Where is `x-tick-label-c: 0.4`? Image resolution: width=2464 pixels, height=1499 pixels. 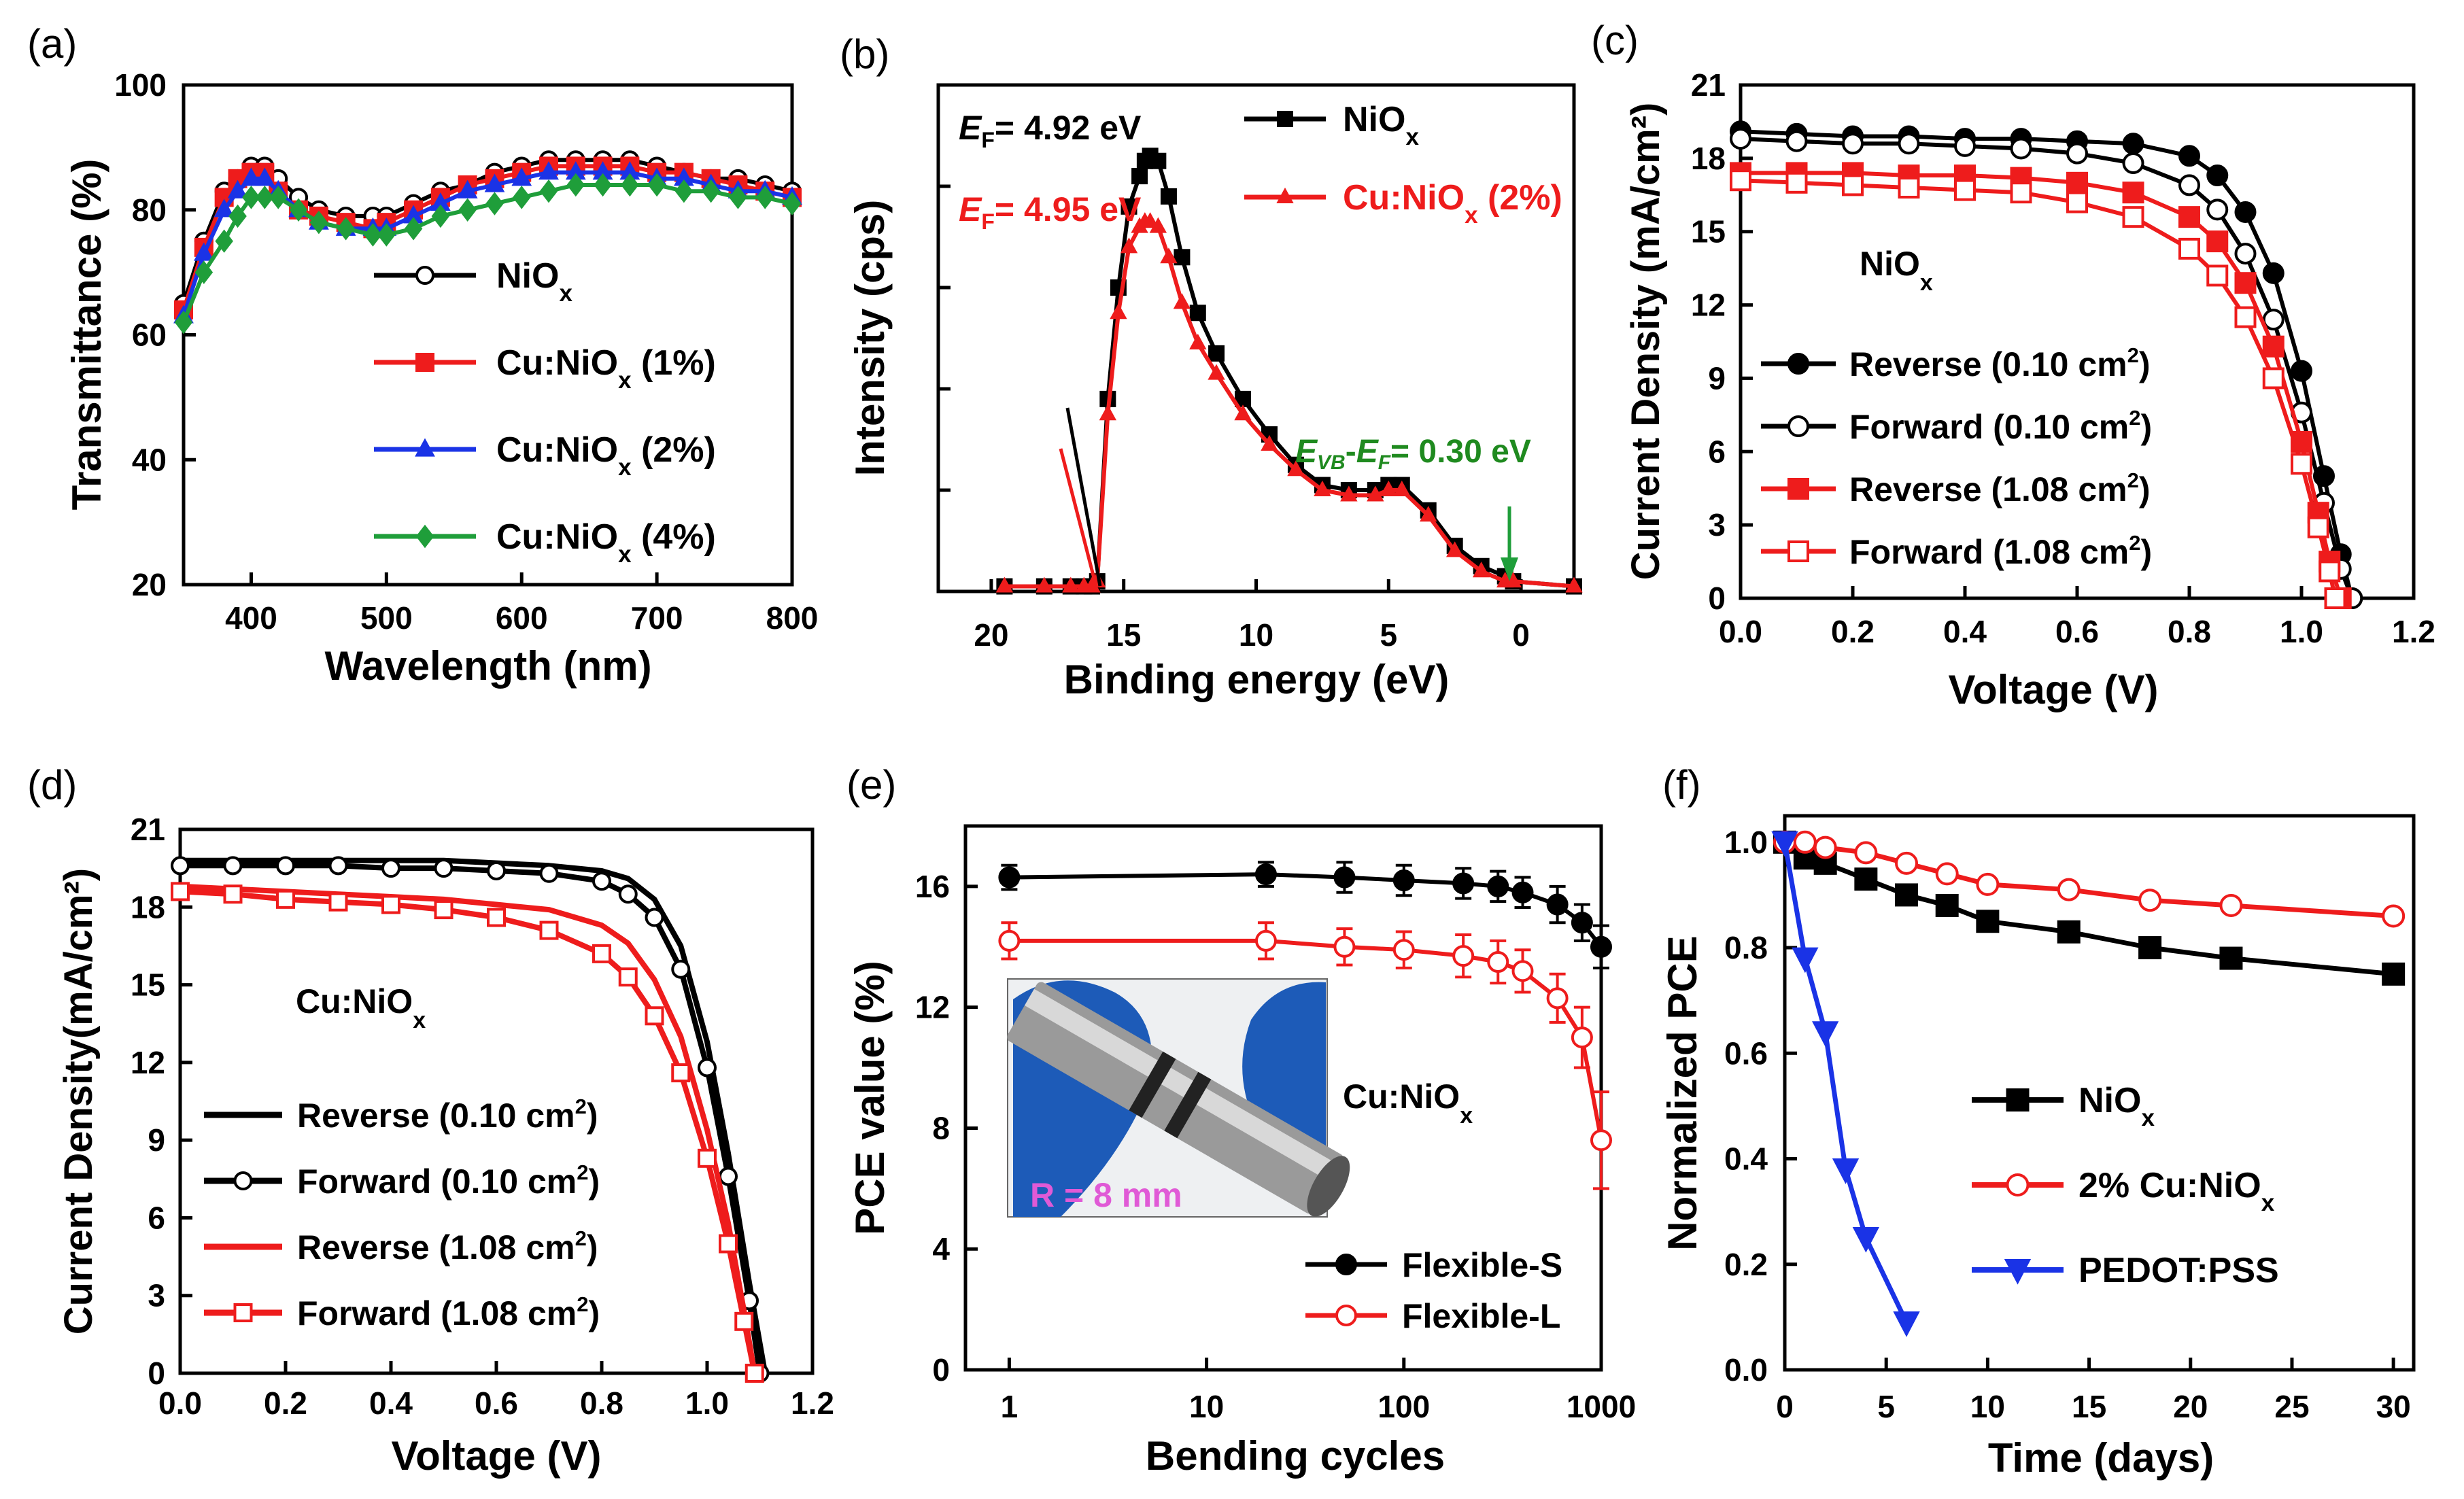
x-tick-label-c: 0.4 is located at coordinates (1965, 631).